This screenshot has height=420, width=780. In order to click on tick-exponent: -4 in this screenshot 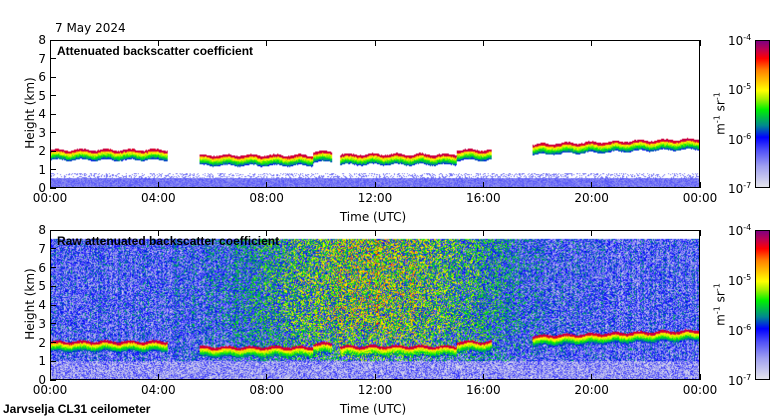, I will do `click(747, 227)`.